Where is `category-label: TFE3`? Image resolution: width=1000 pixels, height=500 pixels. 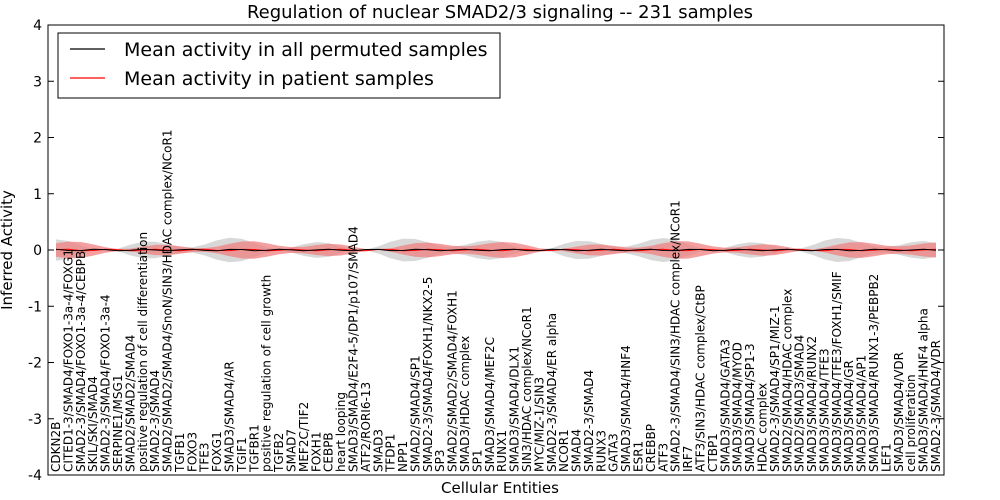 category-label: TFE3 is located at coordinates (205, 458).